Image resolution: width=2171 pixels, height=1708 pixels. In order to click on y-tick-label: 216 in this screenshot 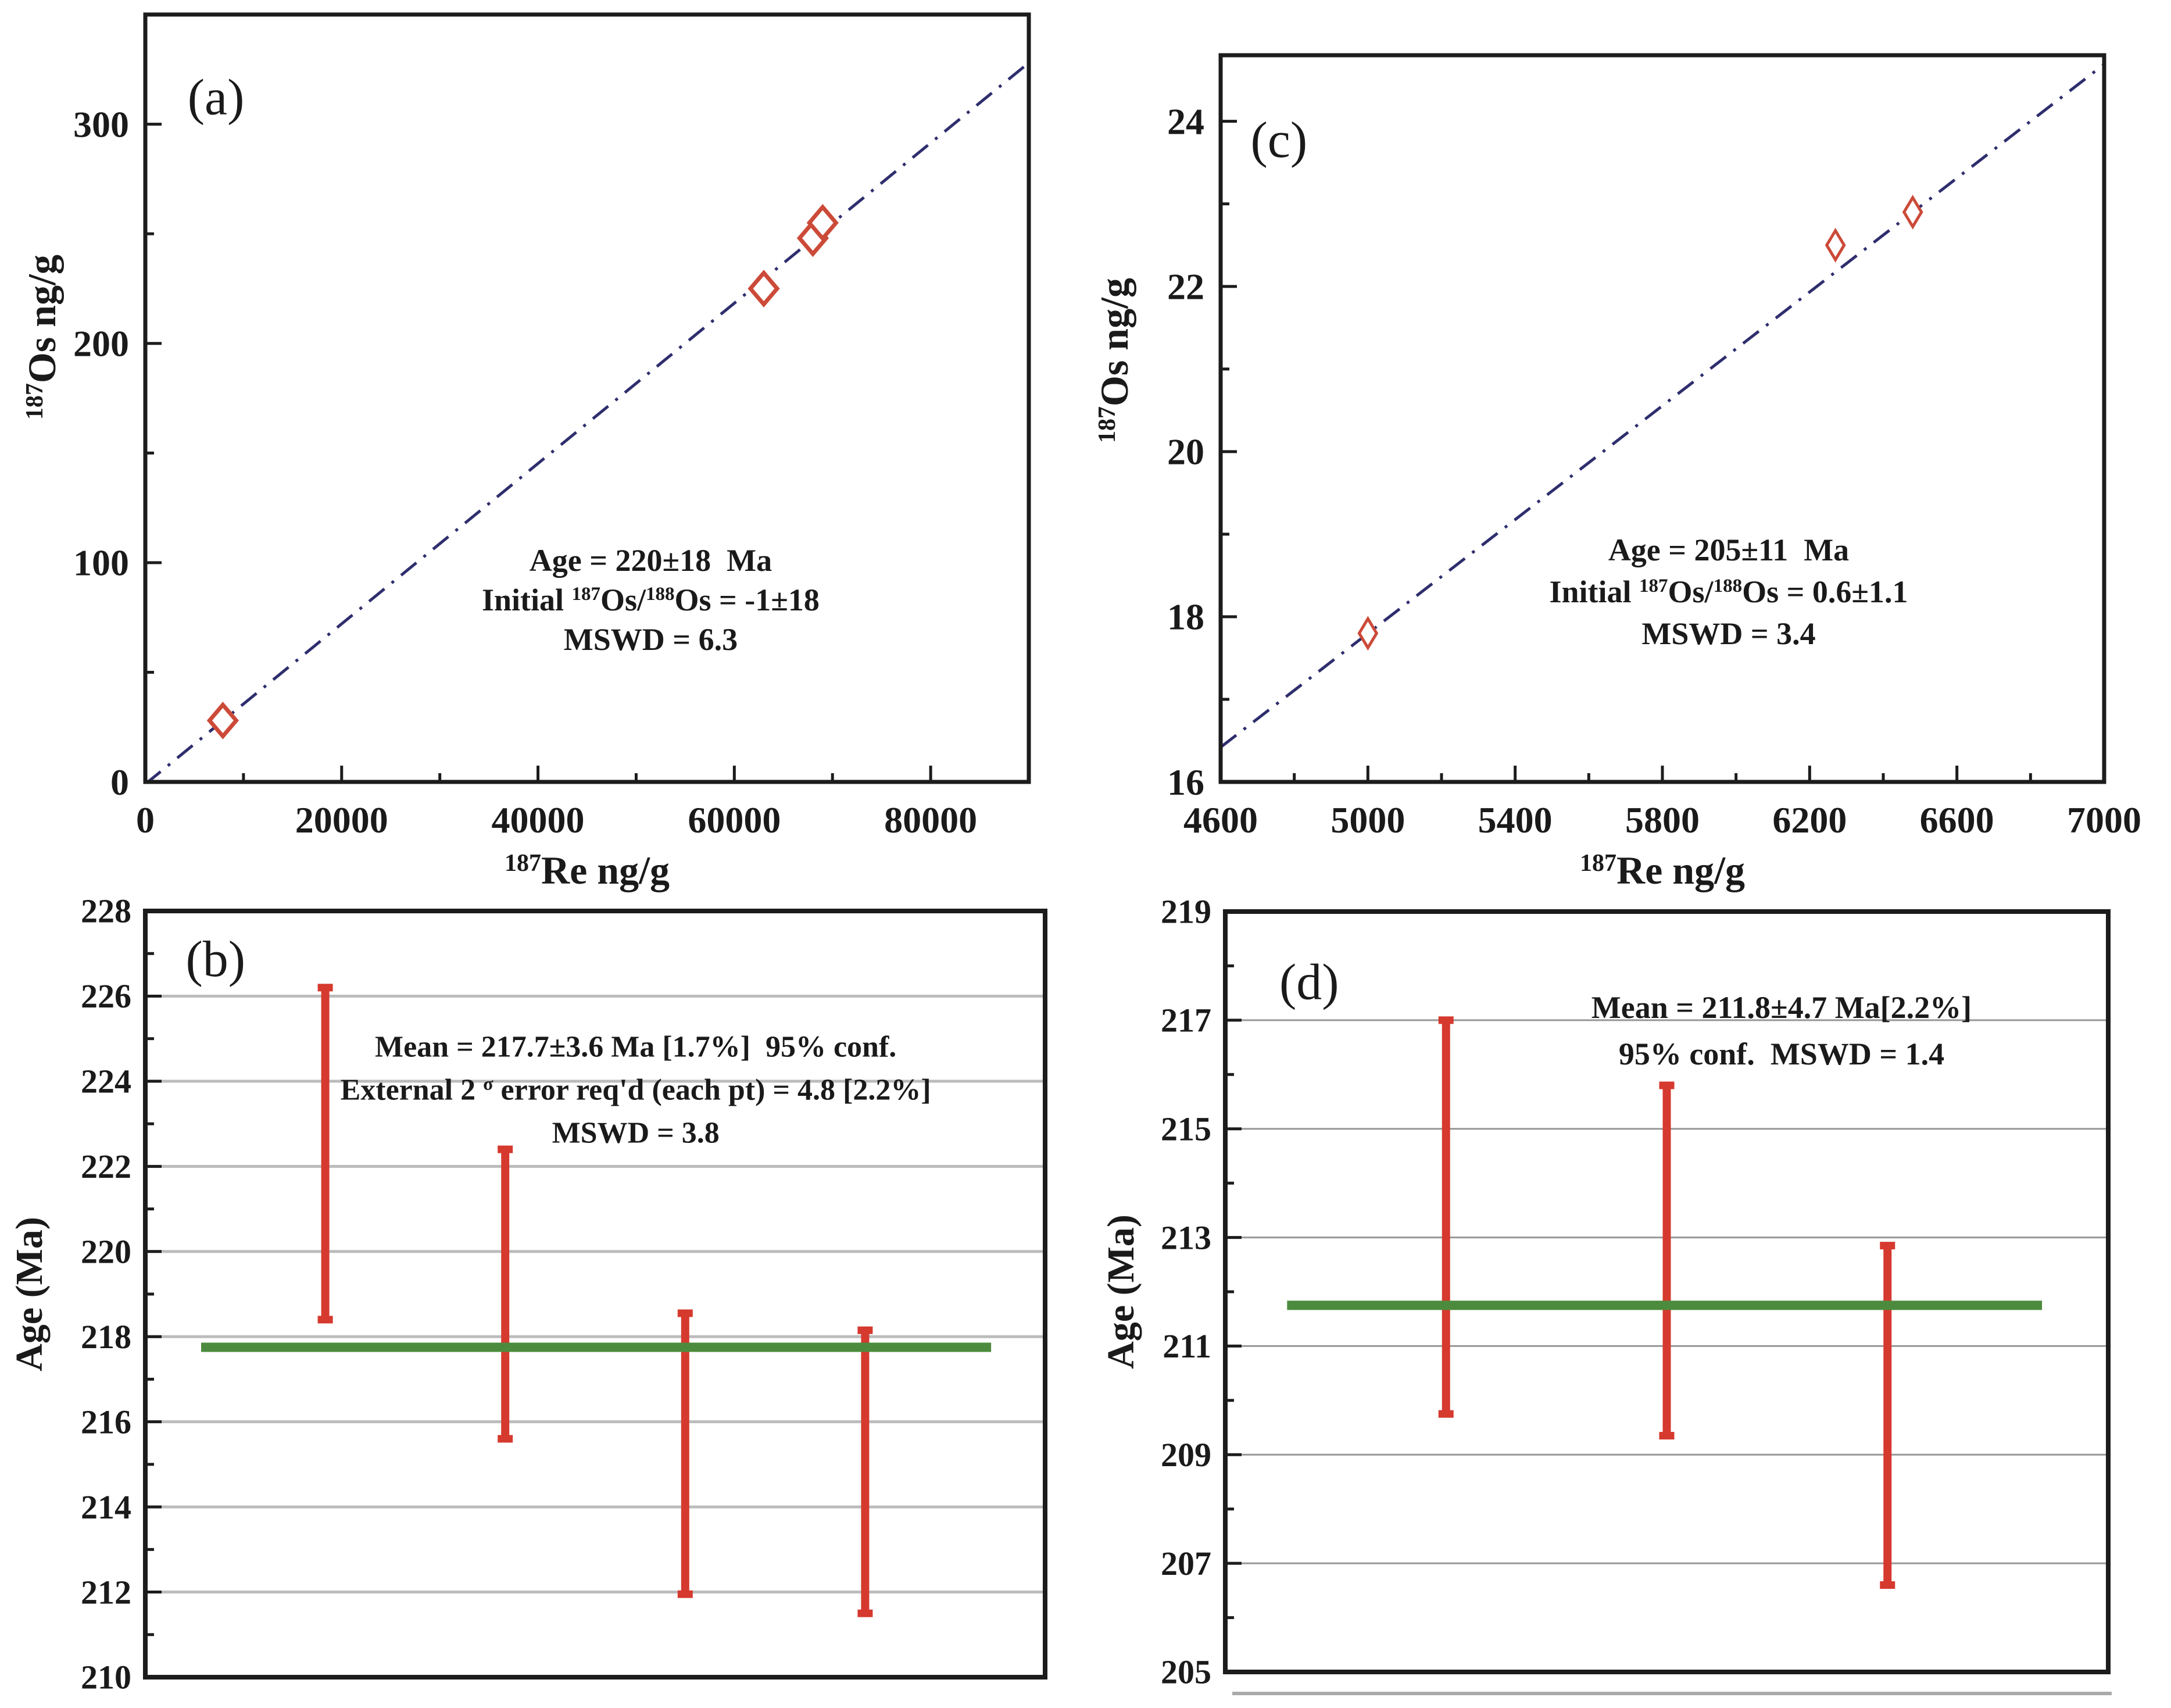, I will do `click(106, 1422)`.